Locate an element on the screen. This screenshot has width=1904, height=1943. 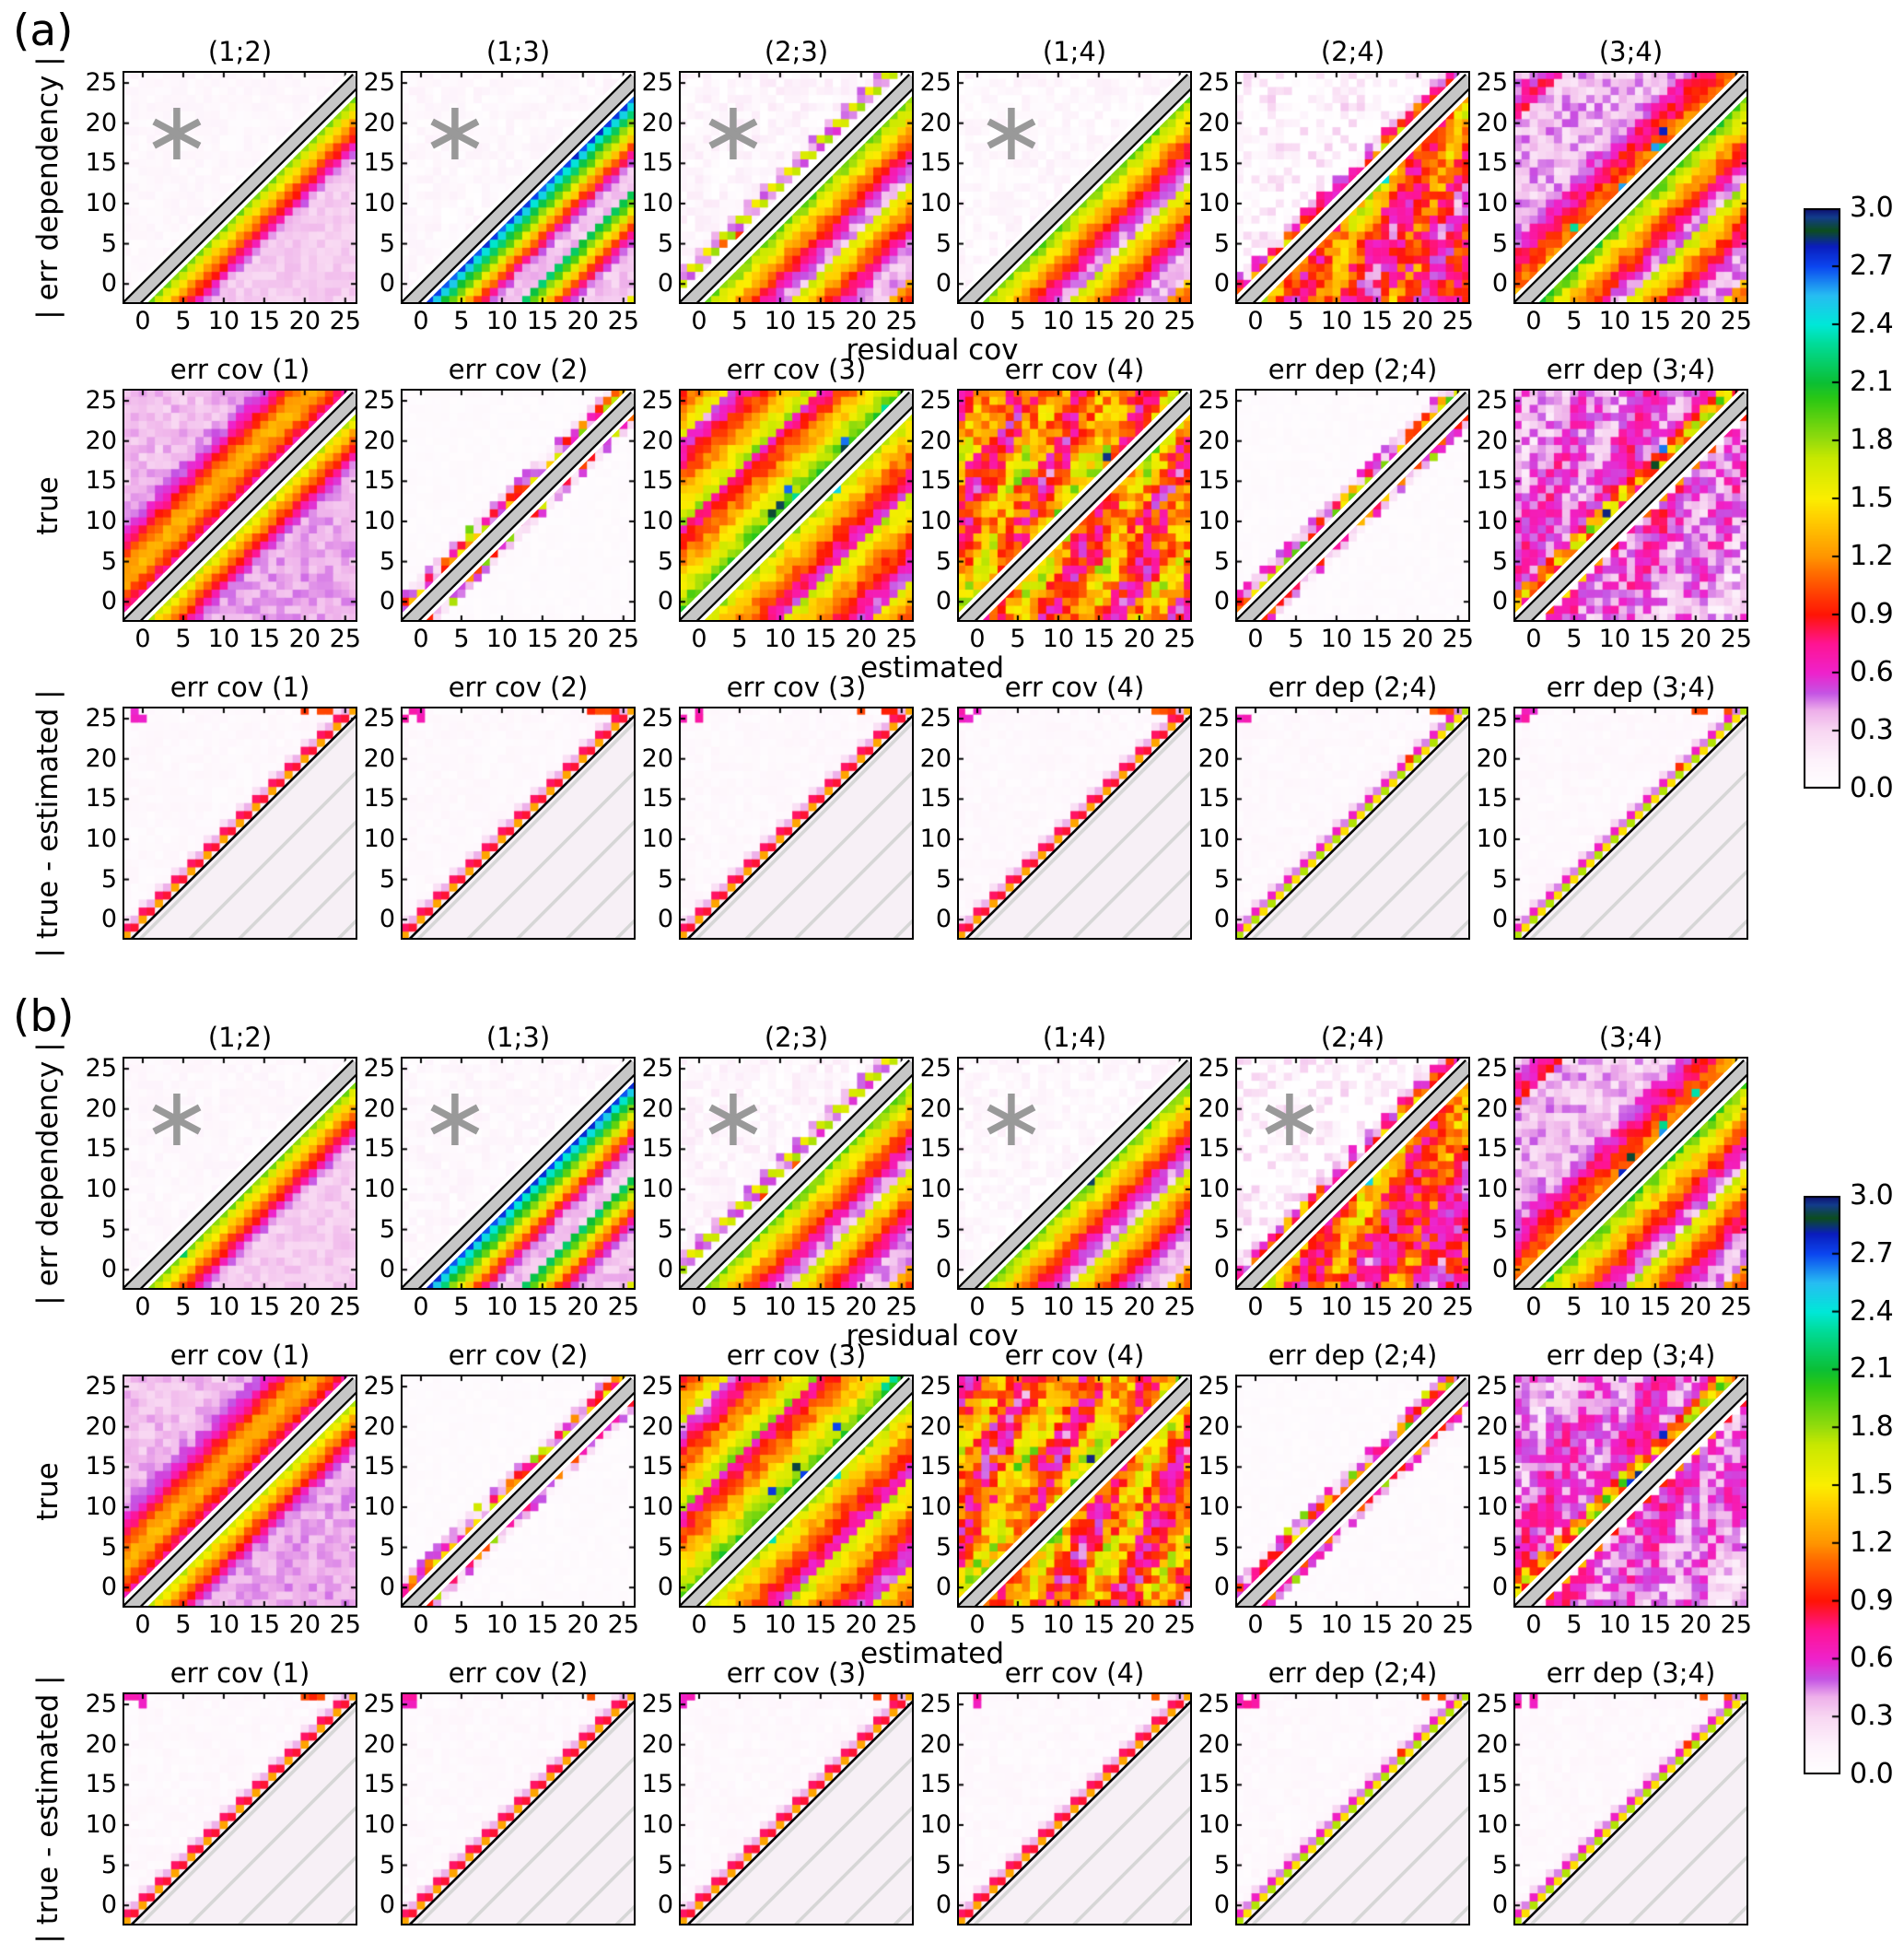
subplot-title: (3;4) is located at coordinates (1631, 1037).